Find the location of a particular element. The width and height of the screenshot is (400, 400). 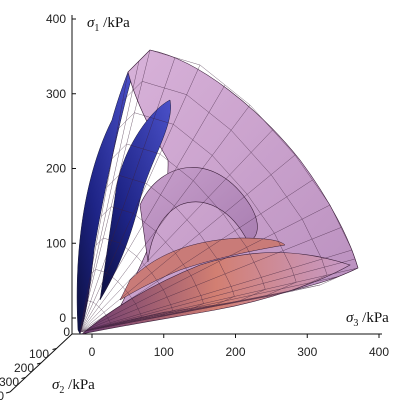

sigma1-tick-label: 0 is located at coordinates (62, 318).